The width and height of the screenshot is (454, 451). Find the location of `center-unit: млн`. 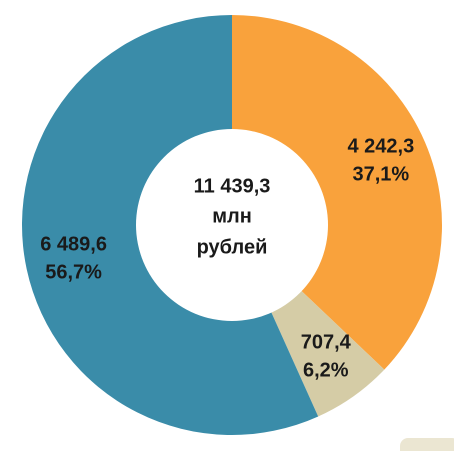

center-unit: млн is located at coordinates (232, 216).